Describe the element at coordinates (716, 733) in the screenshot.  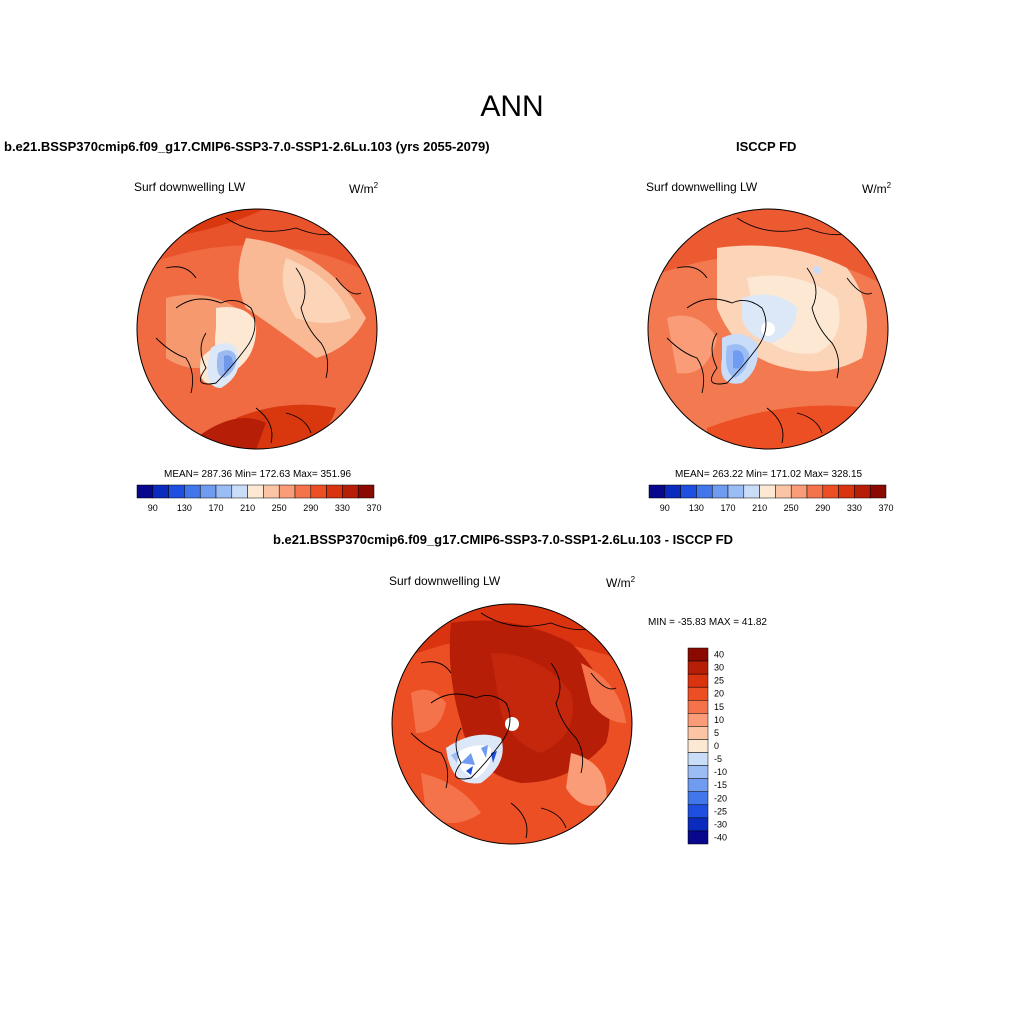
I see `colorbar-tick-label: 5` at that location.